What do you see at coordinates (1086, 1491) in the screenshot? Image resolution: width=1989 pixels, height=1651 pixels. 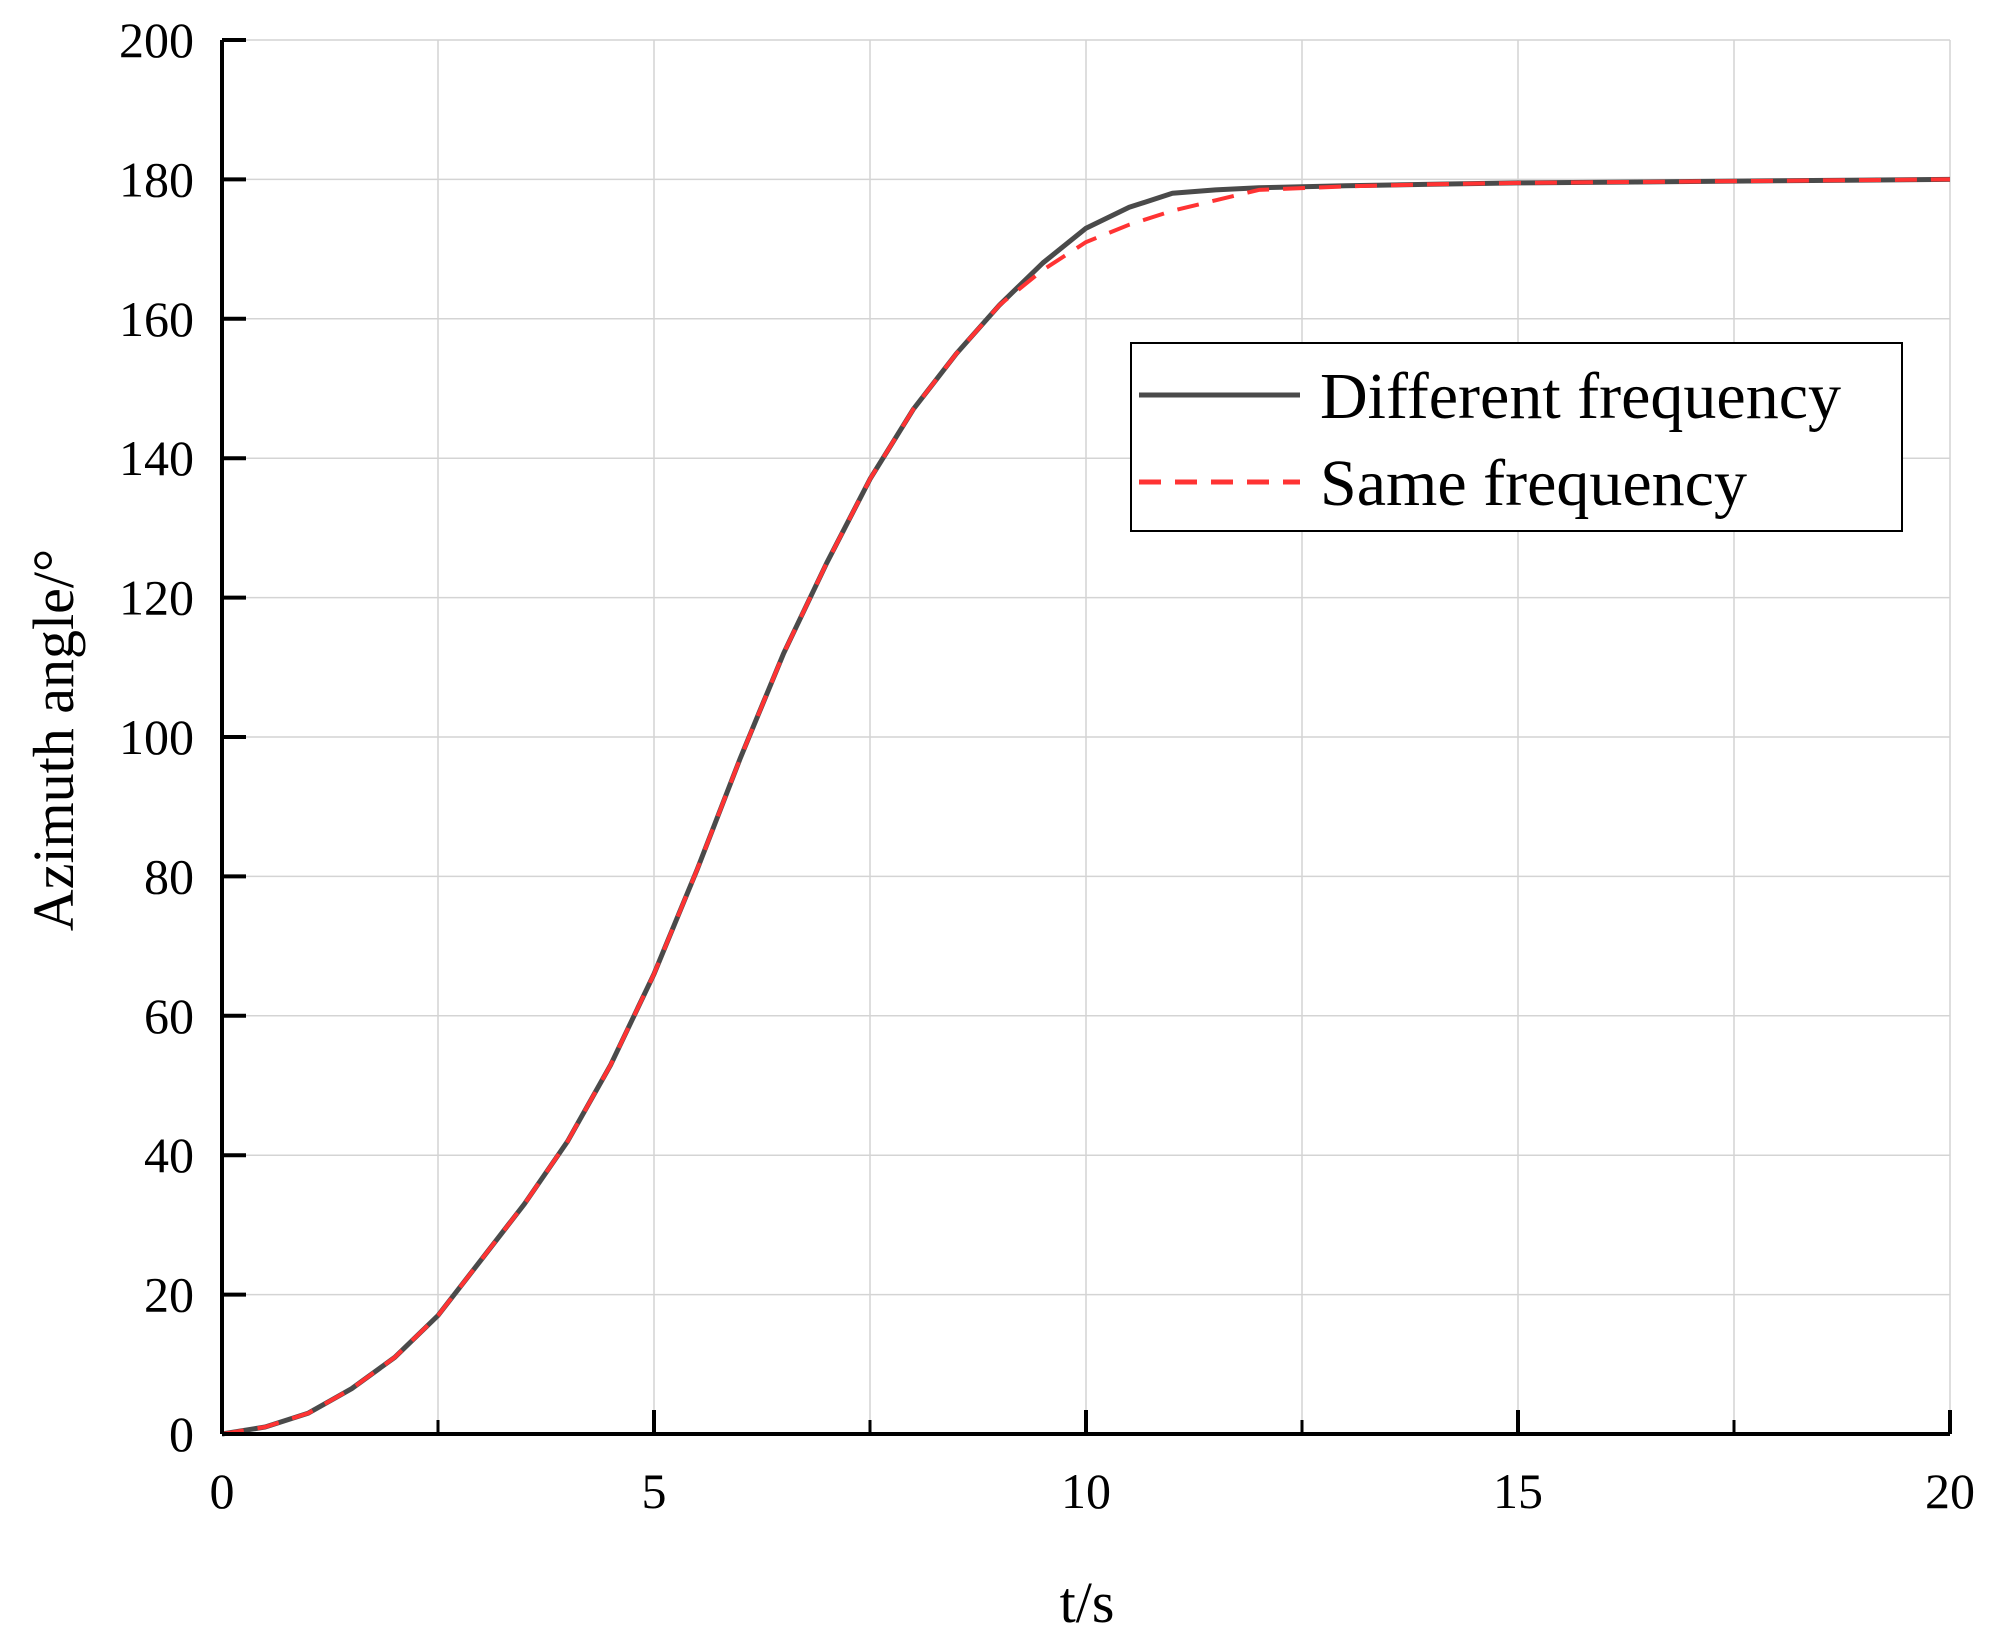 I see `x-tick-label: 10` at bounding box center [1086, 1491].